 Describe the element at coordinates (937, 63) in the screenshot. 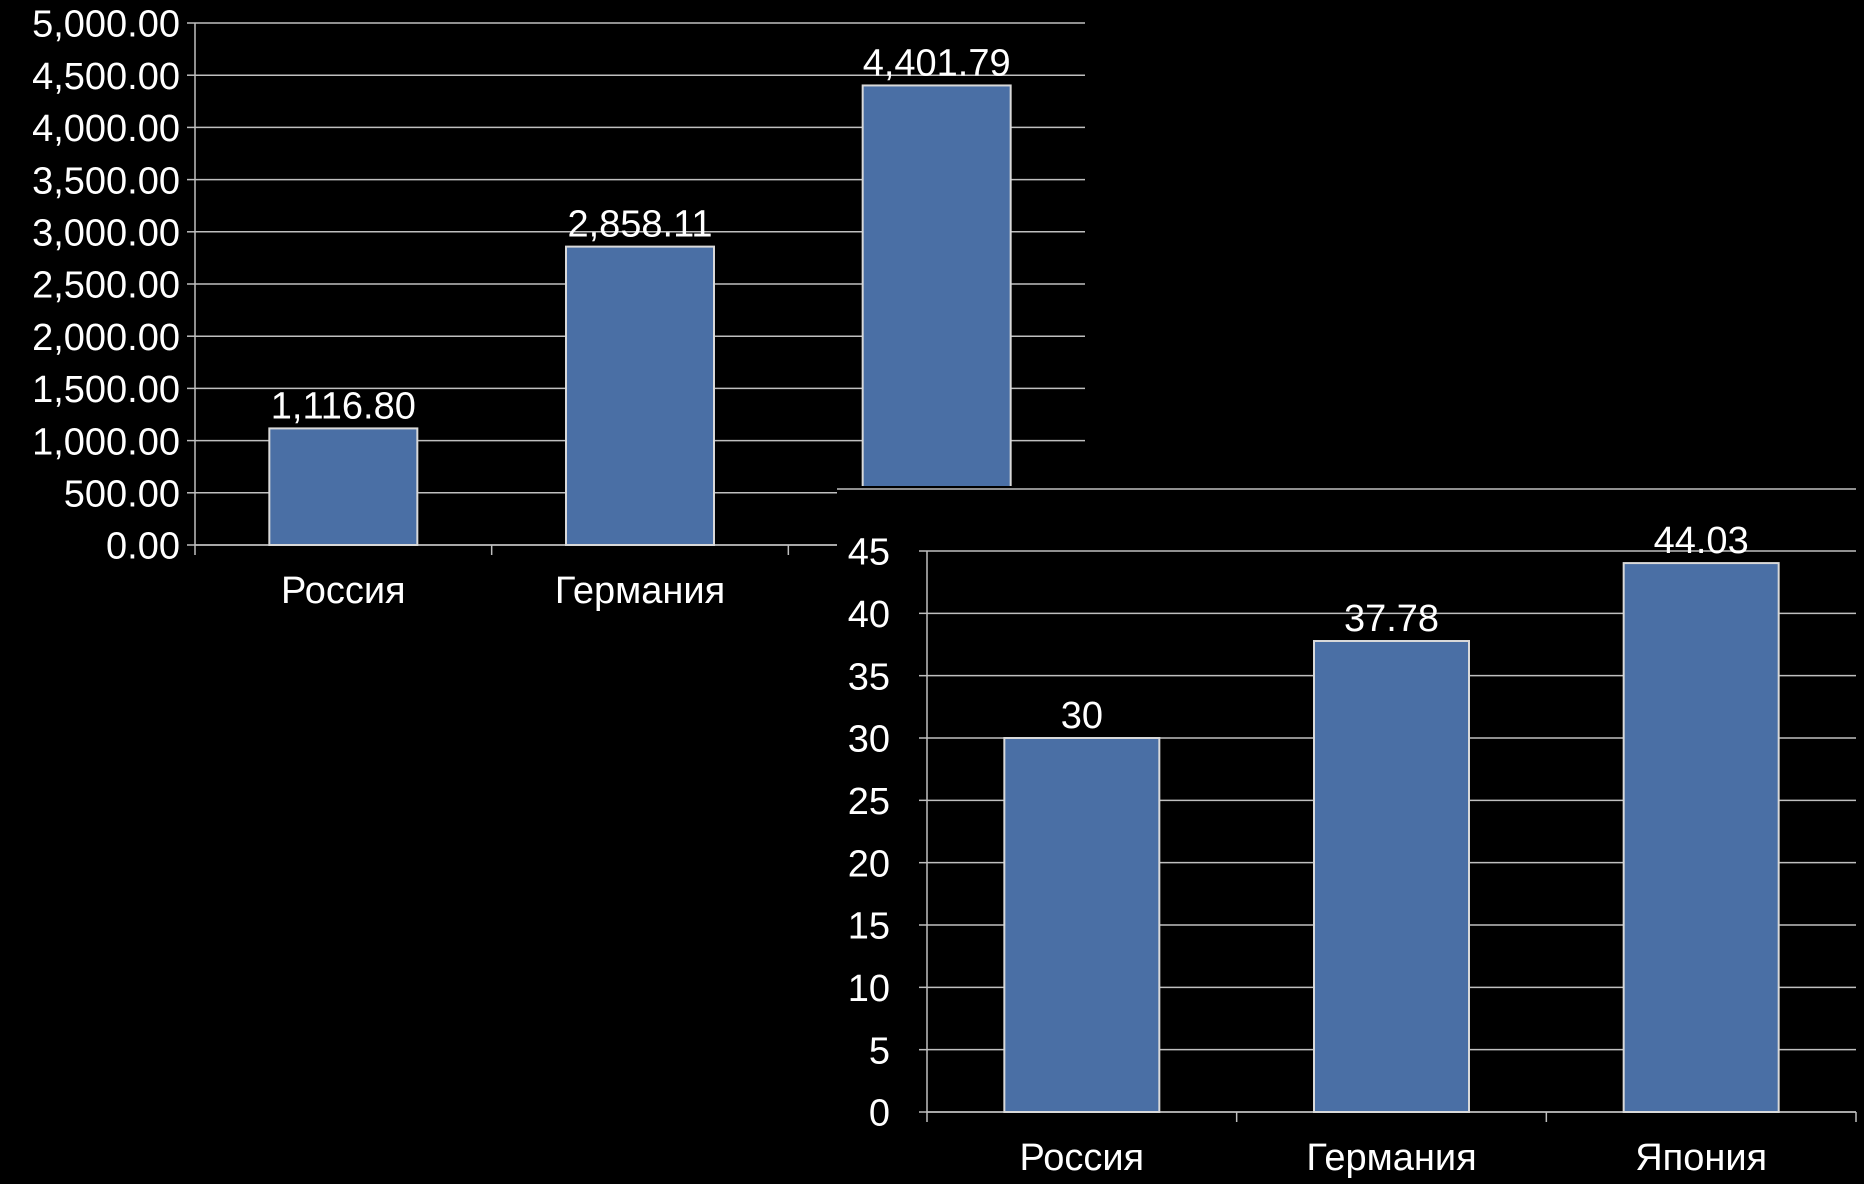

I see `data-label: 4,401.79` at that location.